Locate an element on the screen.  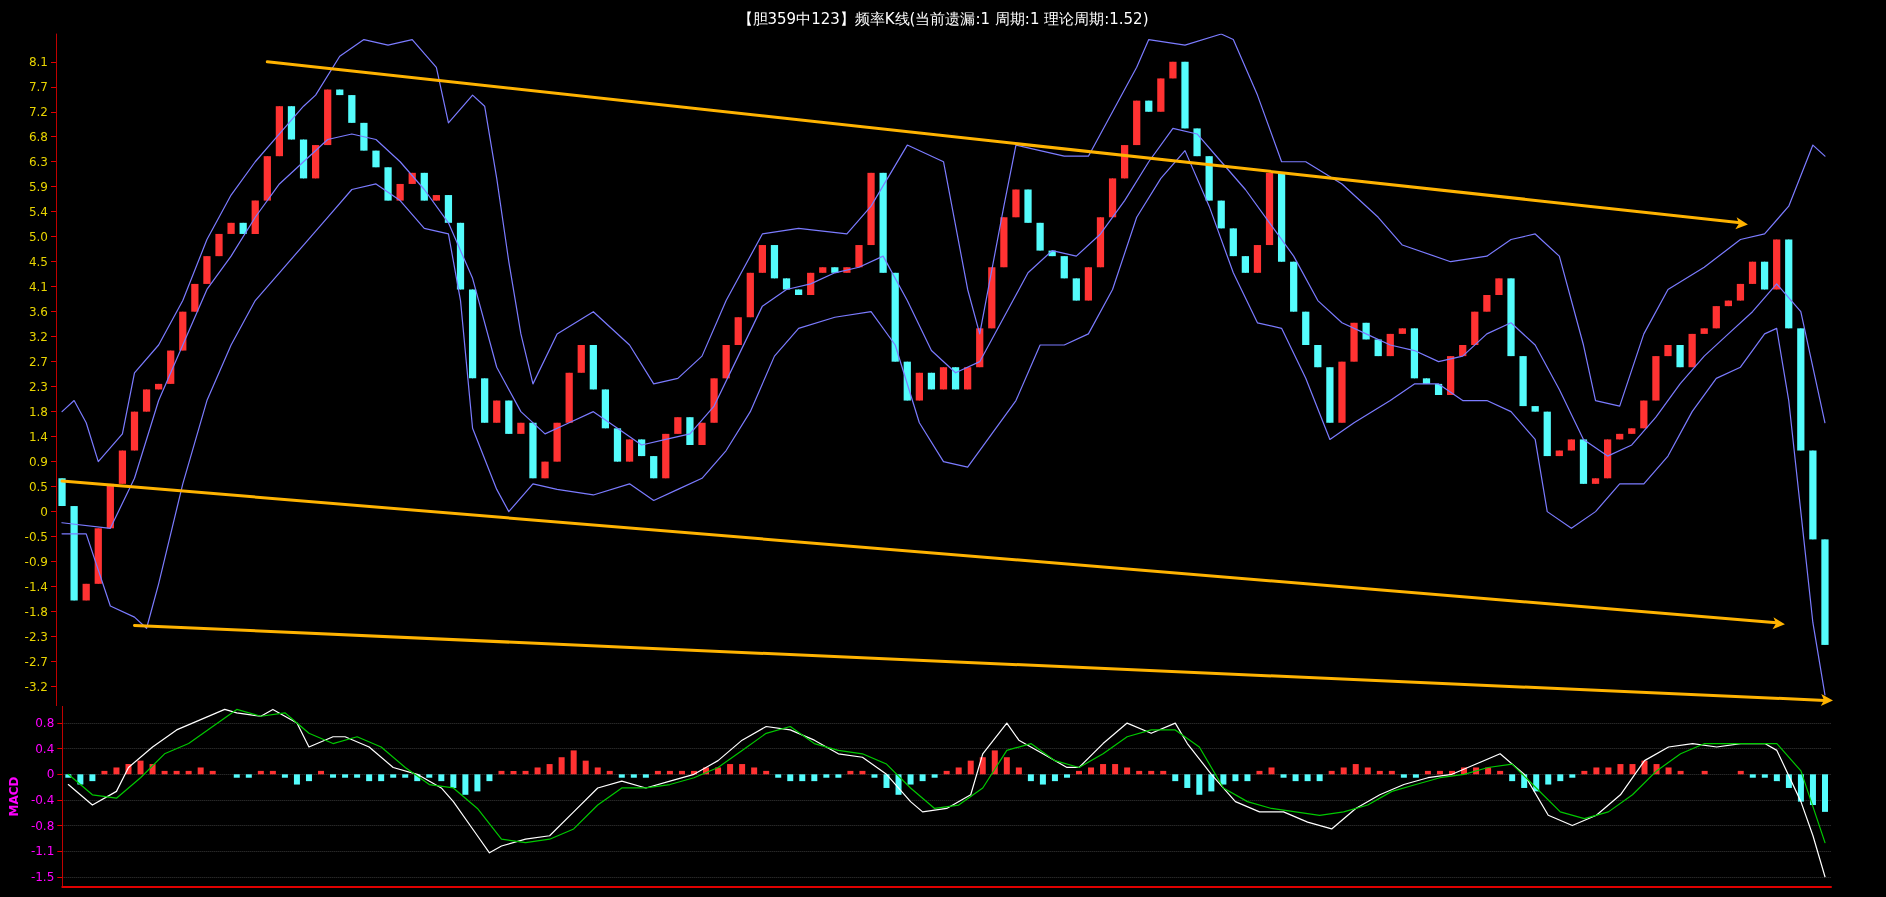
y-tick-label: 1.4 is located at coordinates (38, 436).